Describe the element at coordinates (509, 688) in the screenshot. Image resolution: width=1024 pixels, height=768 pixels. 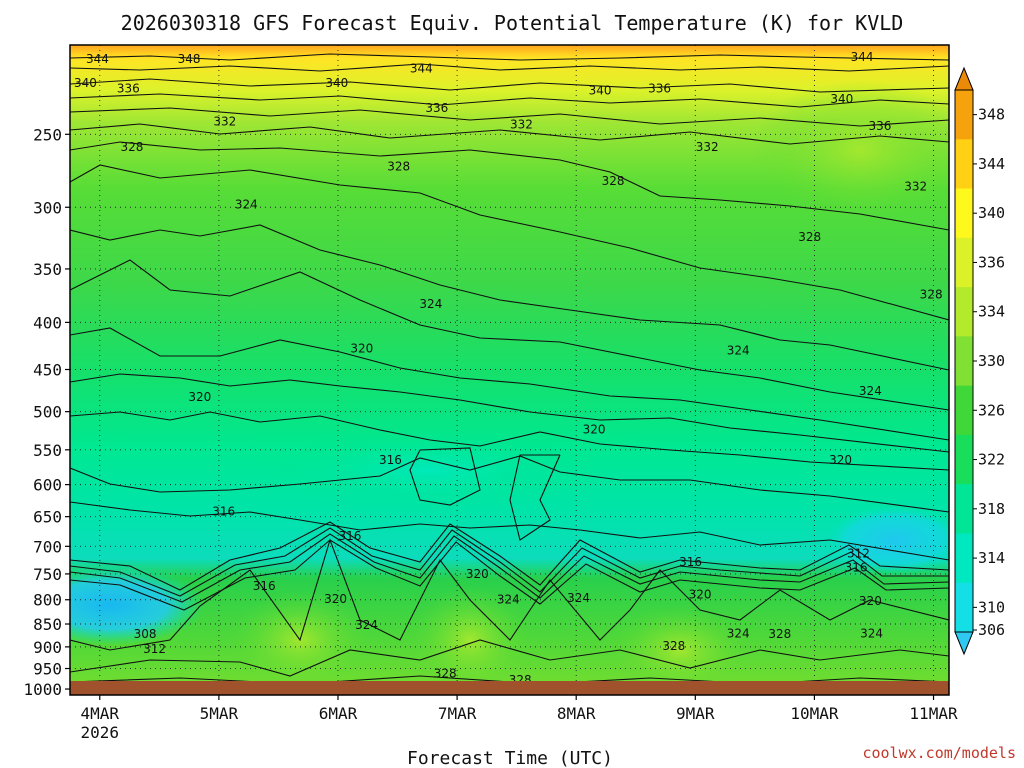
I see `terrain-bar` at that location.